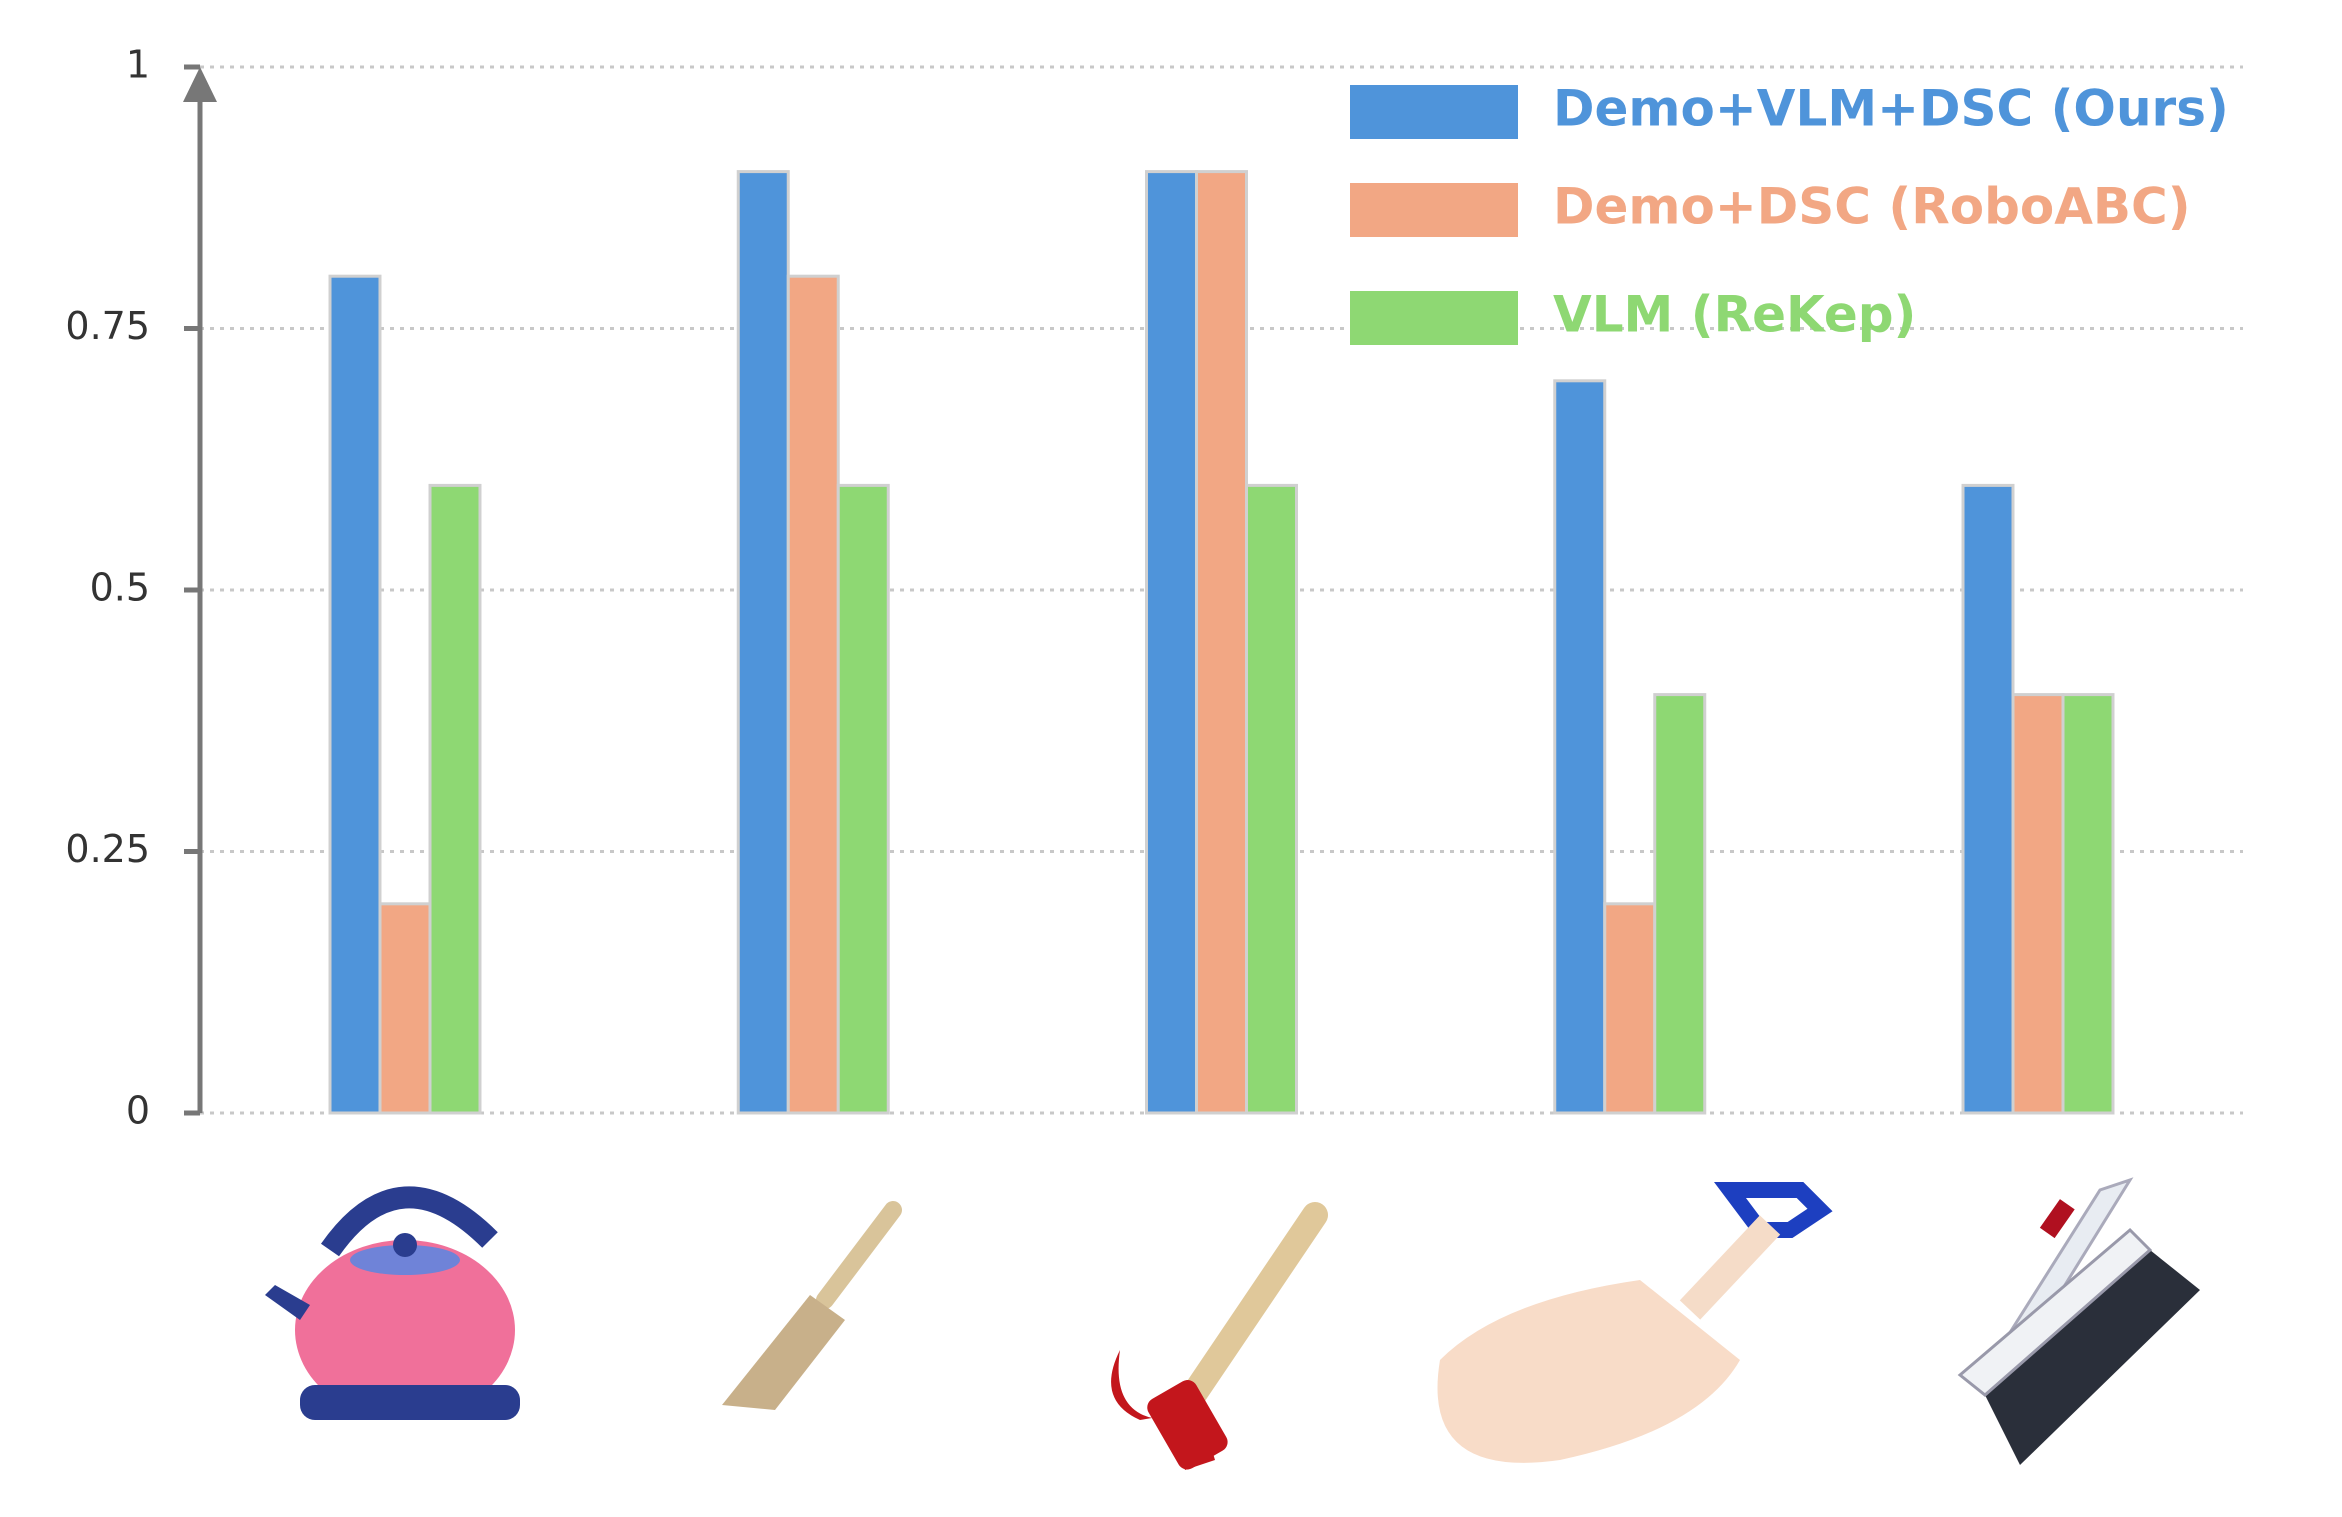  What do you see at coordinates (138, 1111) in the screenshot?
I see `y-tick-label: 0` at bounding box center [138, 1111].